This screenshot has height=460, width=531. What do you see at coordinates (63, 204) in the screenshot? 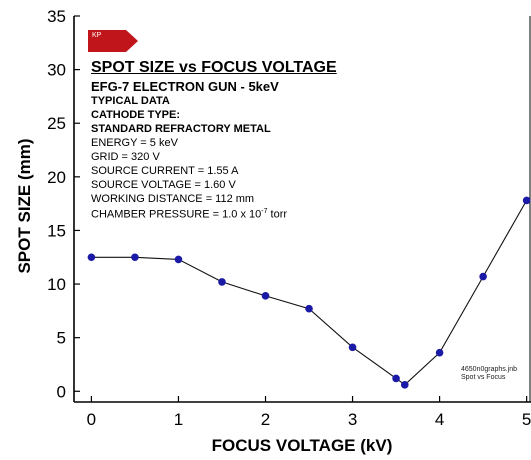
I see `y-axis: 0 5 10 15 20 25 30 35` at bounding box center [63, 204].